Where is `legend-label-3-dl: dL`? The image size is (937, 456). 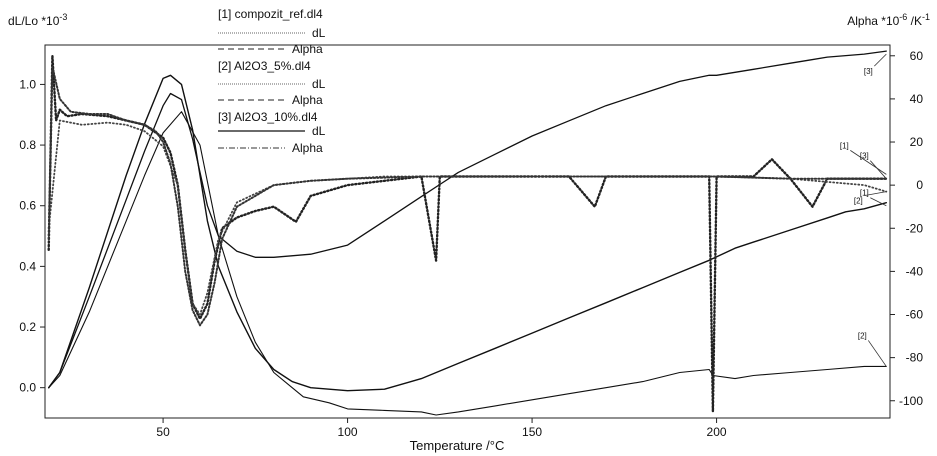 legend-label-3-dl: dL is located at coordinates (319, 131).